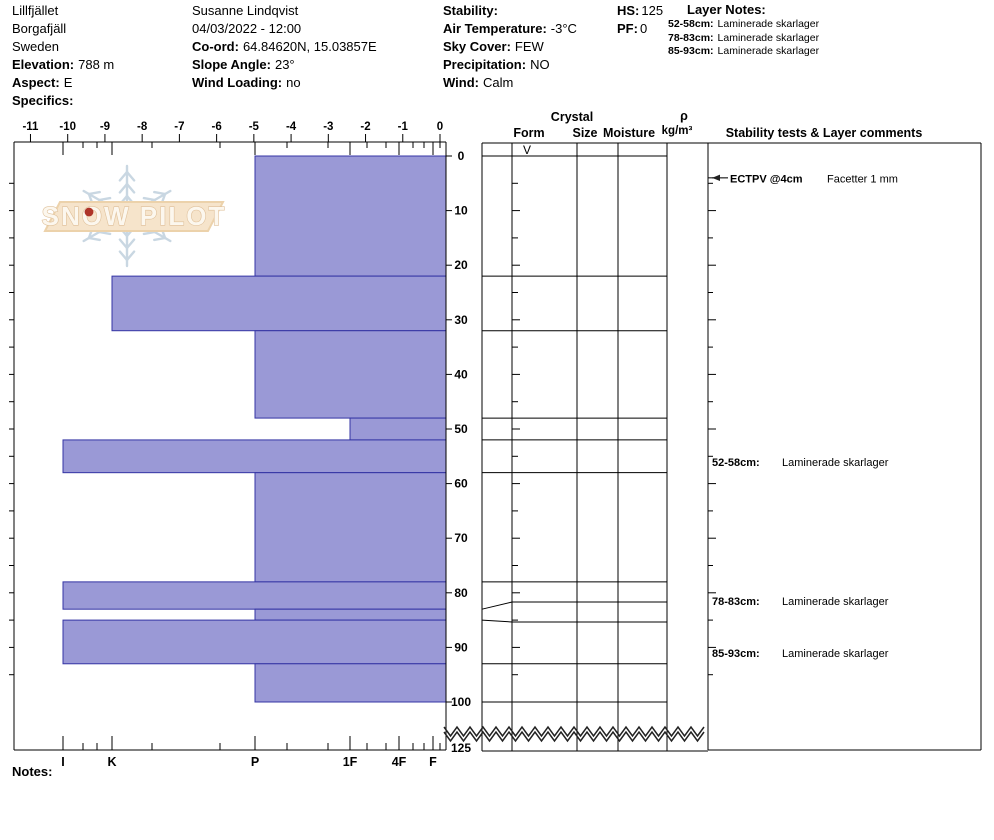 Image resolution: width=994 pixels, height=840 pixels. I want to click on aspect-value: E, so click(68, 82).